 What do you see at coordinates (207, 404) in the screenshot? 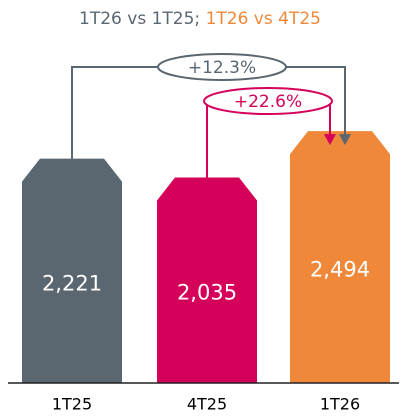
I see `x-tick-label: 4T25` at bounding box center [207, 404].